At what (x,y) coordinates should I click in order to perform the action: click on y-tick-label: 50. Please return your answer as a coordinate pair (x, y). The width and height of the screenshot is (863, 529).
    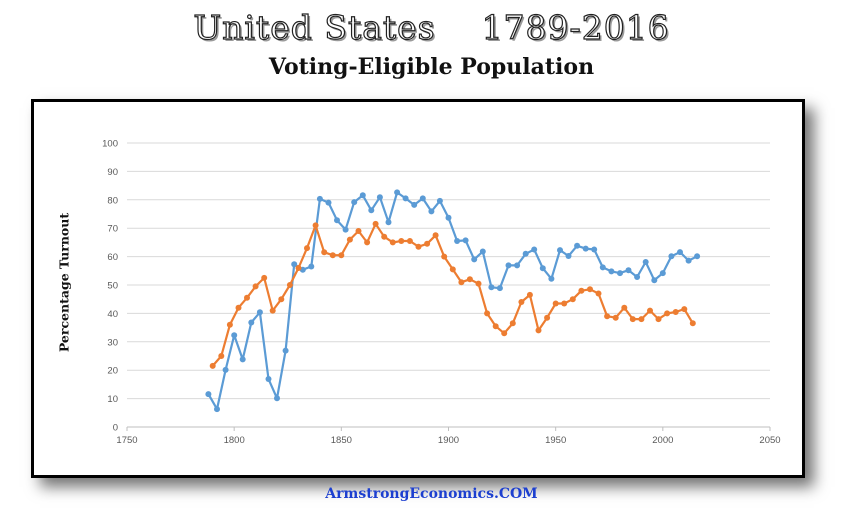
    Looking at the image, I should click on (112, 286).